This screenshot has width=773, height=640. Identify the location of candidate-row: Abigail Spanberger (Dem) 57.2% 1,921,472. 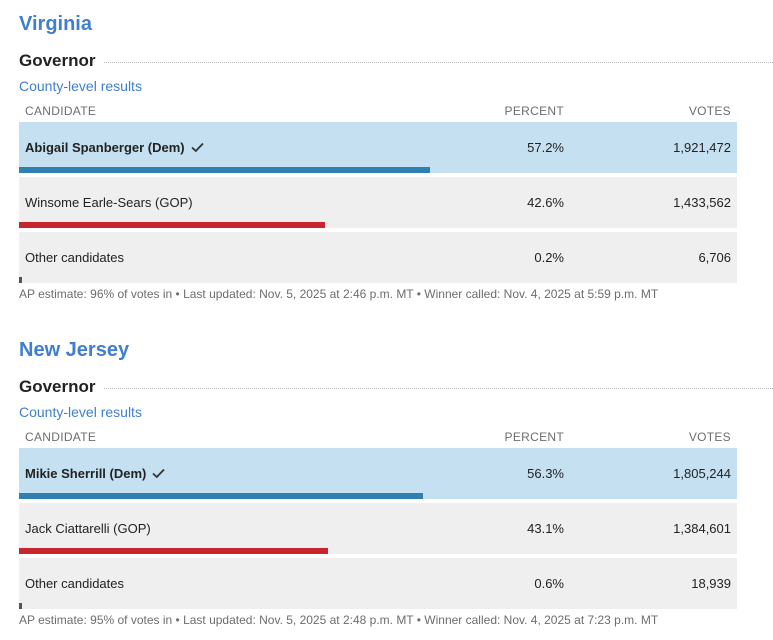
(378, 147).